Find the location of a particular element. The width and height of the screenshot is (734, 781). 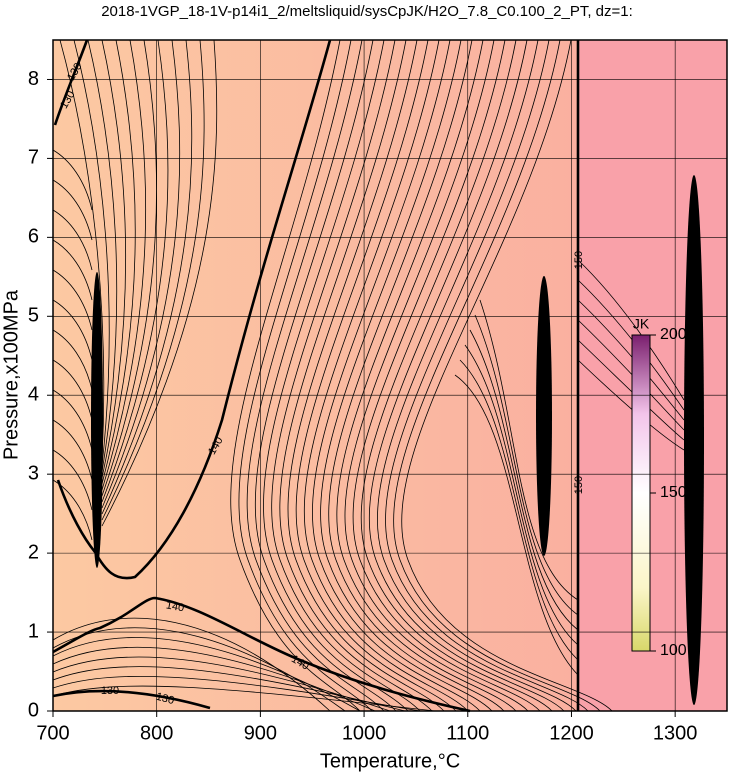

y-tick-label: 1 is located at coordinates (33, 631).